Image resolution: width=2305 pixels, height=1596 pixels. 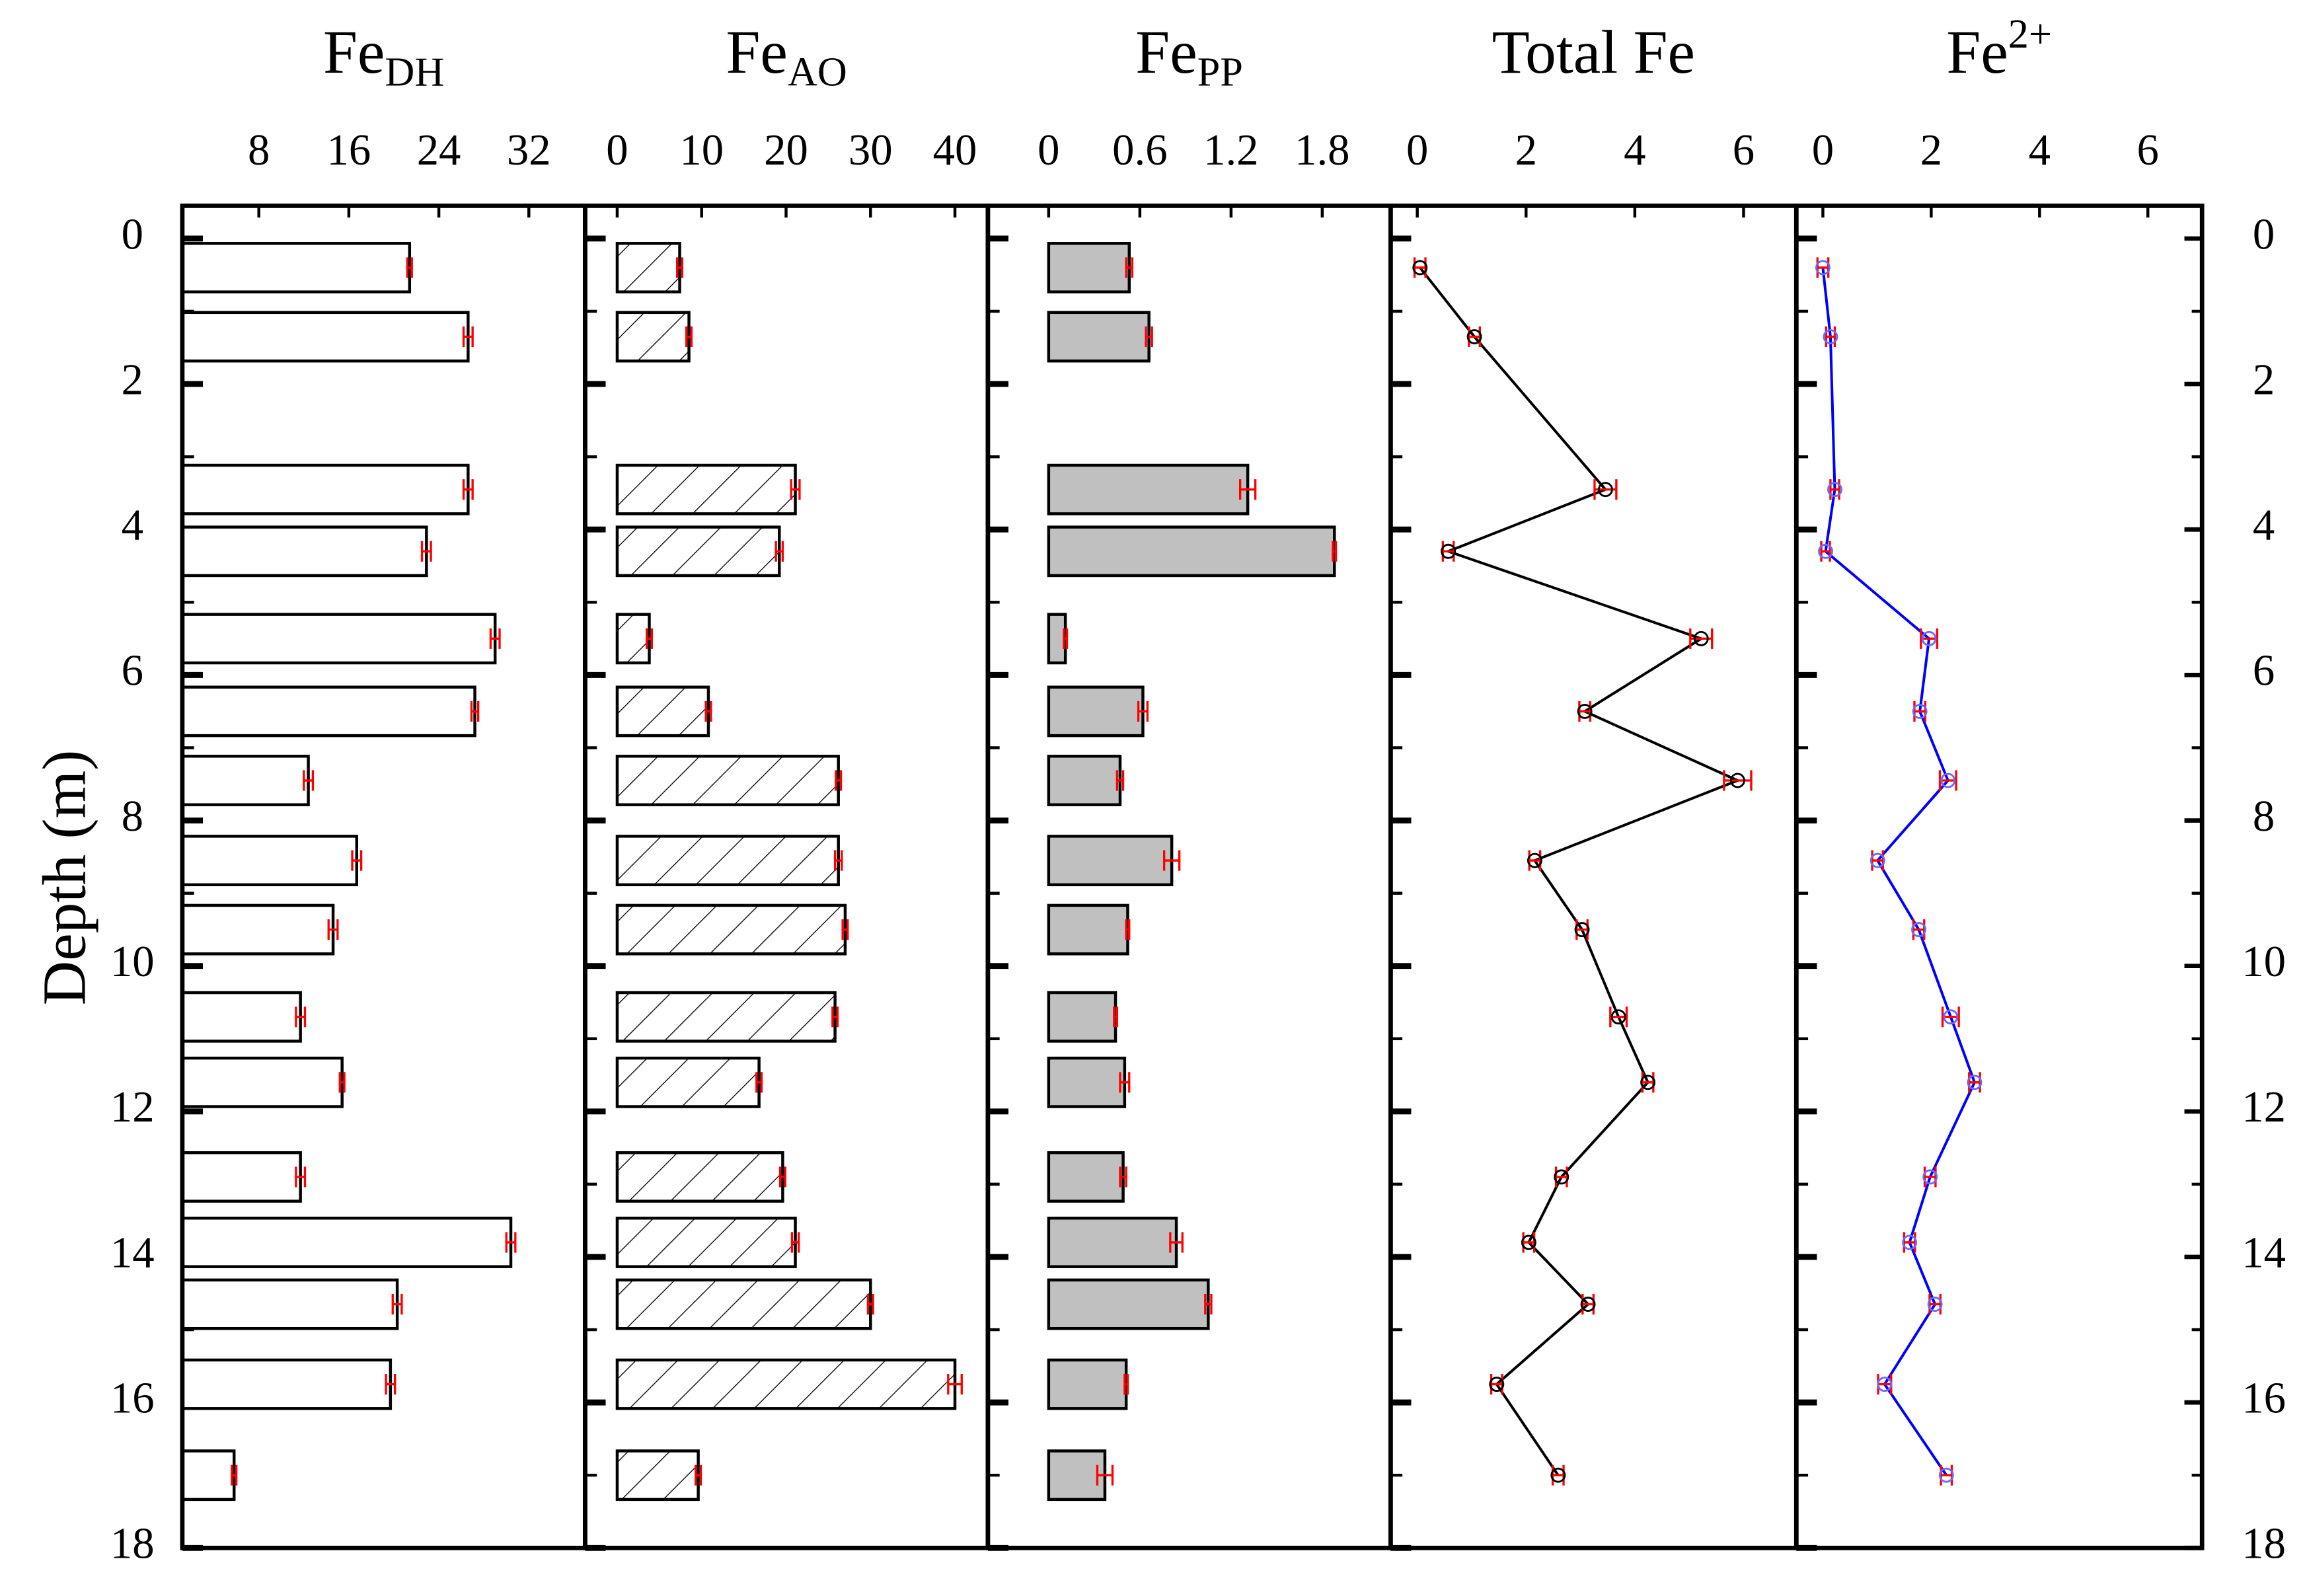 I want to click on y-tick-label: 16, so click(x=132, y=1398).